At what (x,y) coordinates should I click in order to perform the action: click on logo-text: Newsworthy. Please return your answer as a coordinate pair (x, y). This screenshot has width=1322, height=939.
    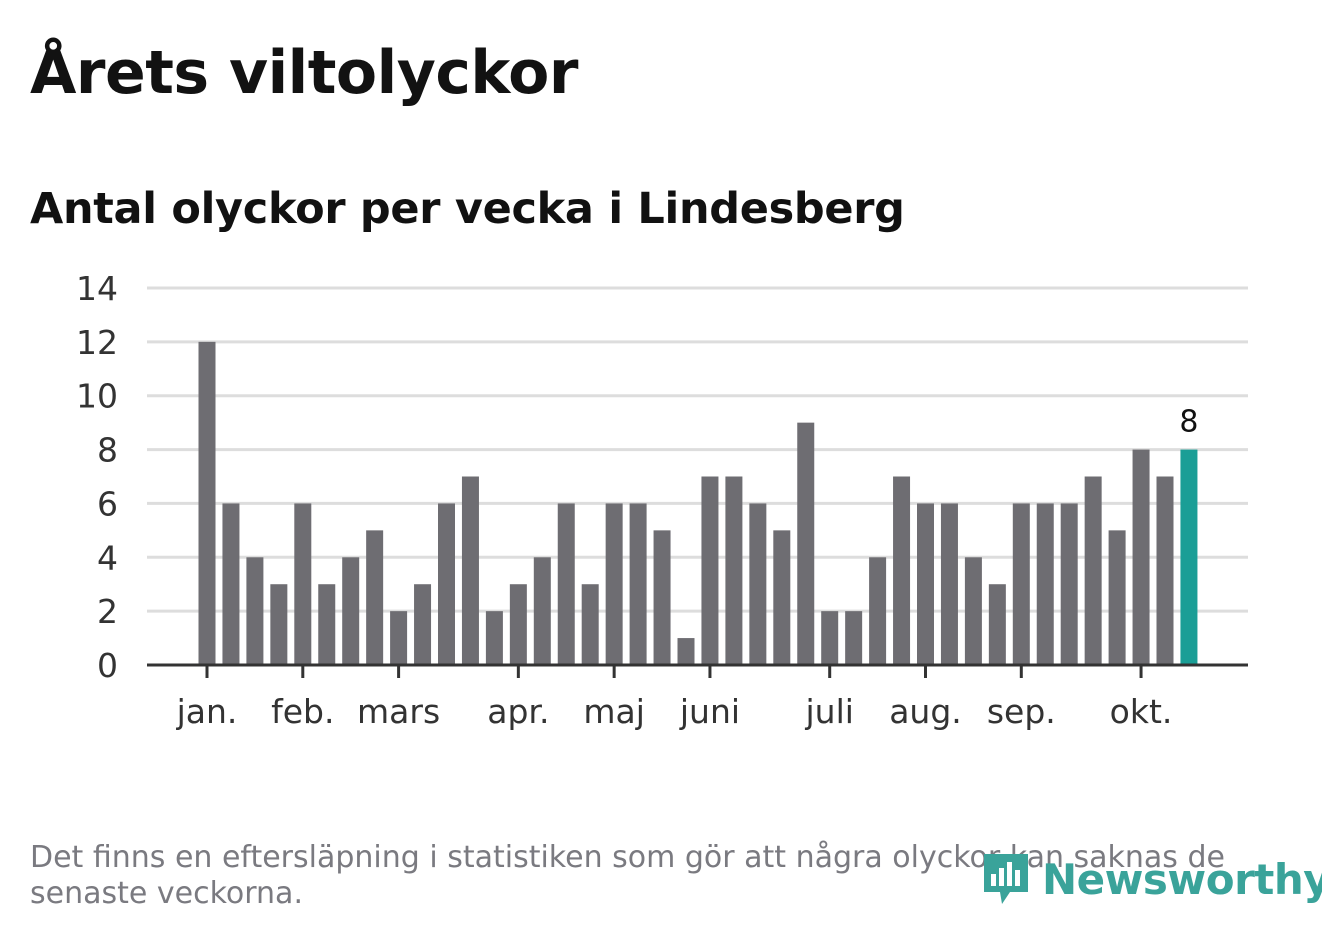
    Looking at the image, I should click on (1182, 879).